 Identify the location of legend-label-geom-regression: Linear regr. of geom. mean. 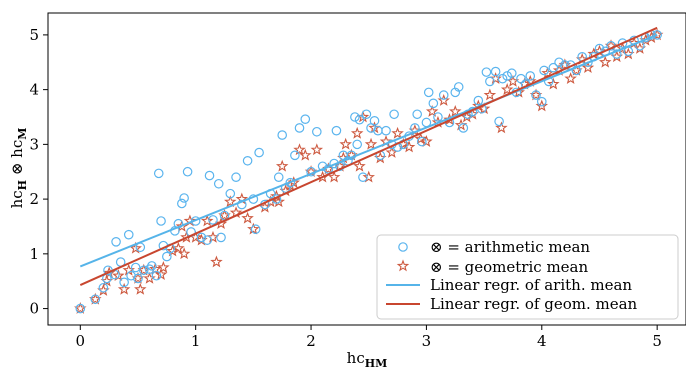
(534, 304).